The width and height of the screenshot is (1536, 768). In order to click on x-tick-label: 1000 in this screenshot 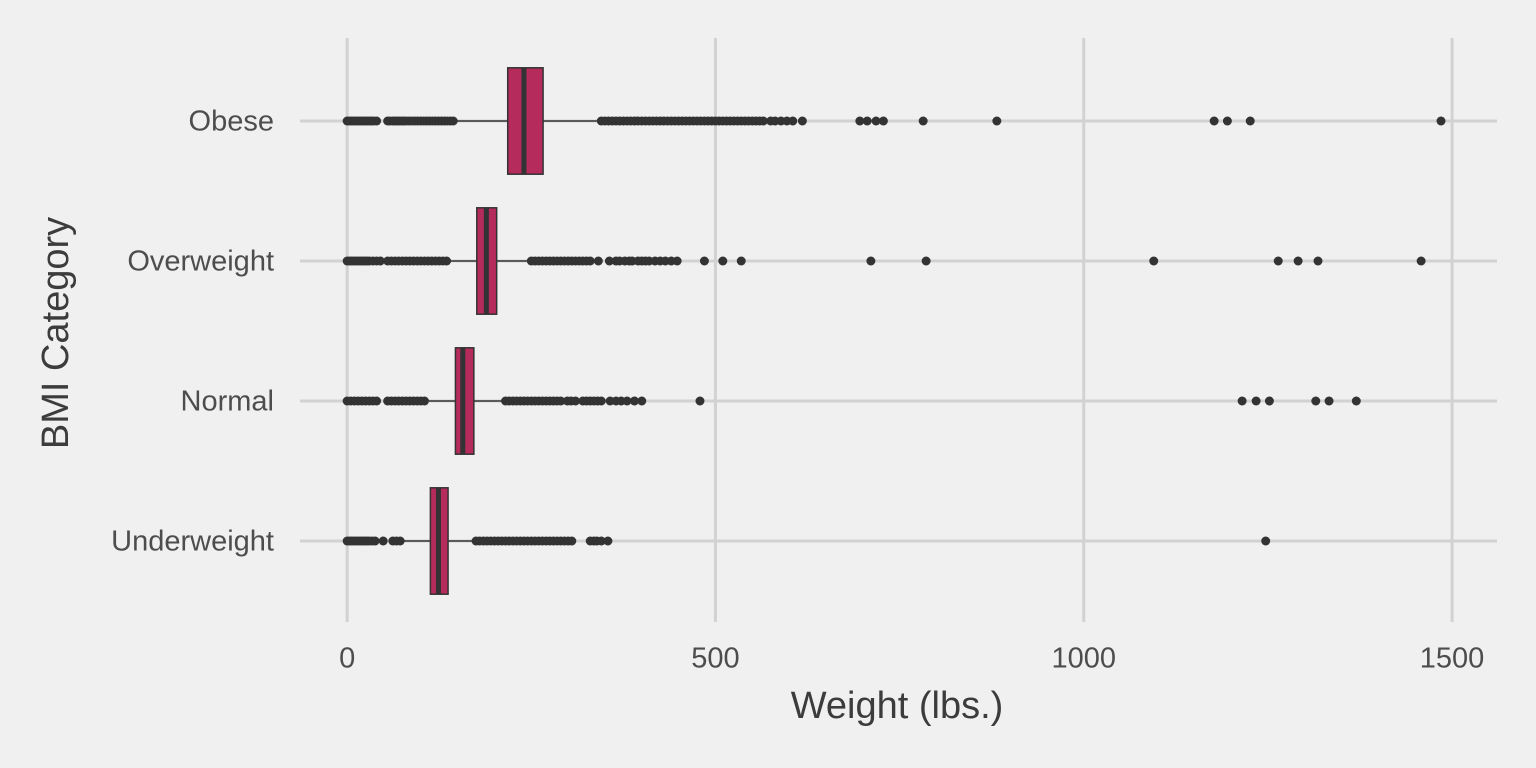, I will do `click(1084, 659)`.